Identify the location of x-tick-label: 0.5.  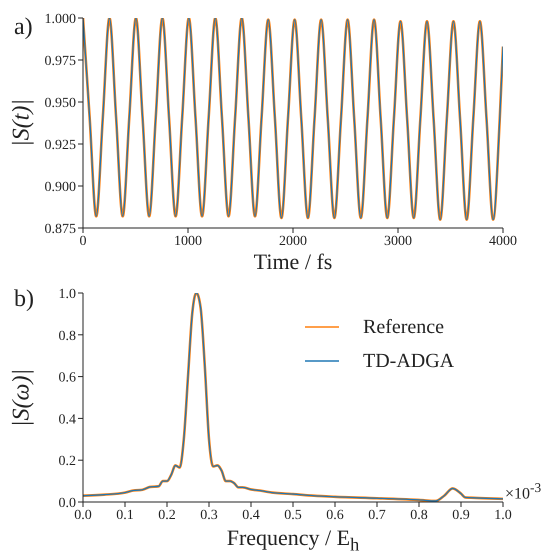
(293, 515).